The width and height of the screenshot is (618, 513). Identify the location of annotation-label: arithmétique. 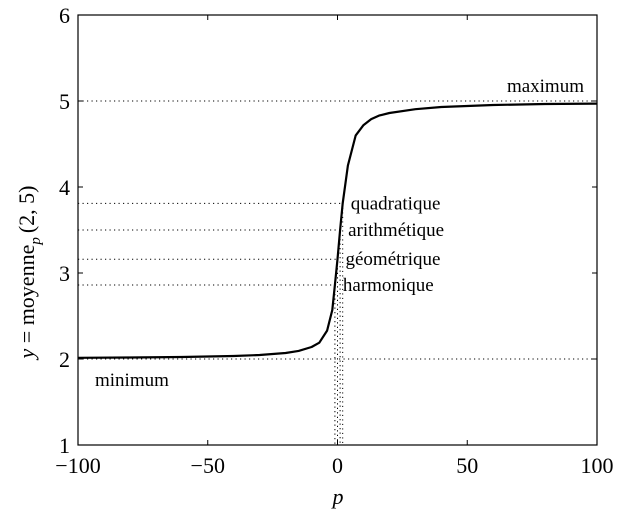
(396, 230).